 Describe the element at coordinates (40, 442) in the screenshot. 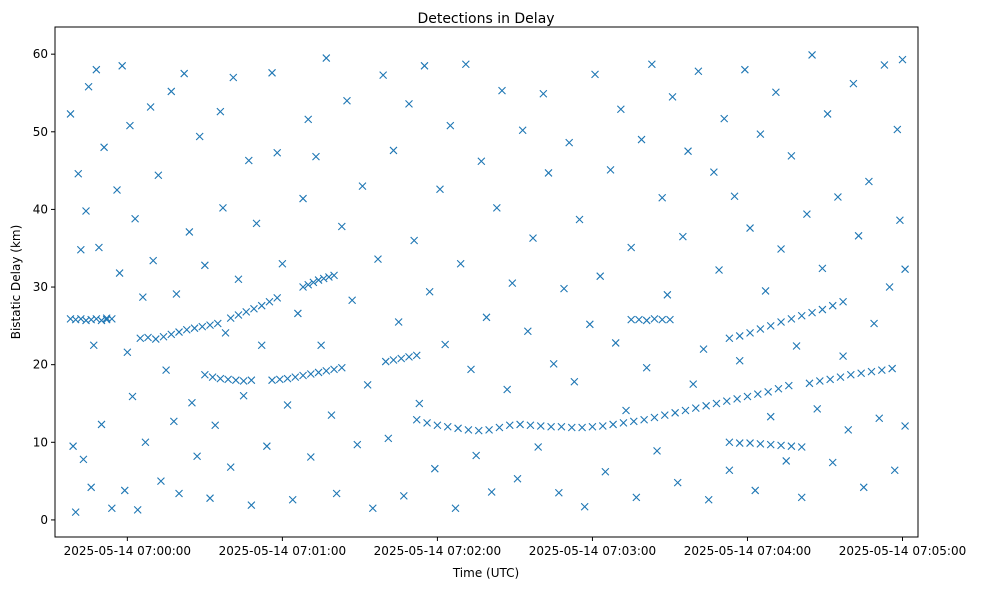

I see `y-tick-label: 10` at that location.